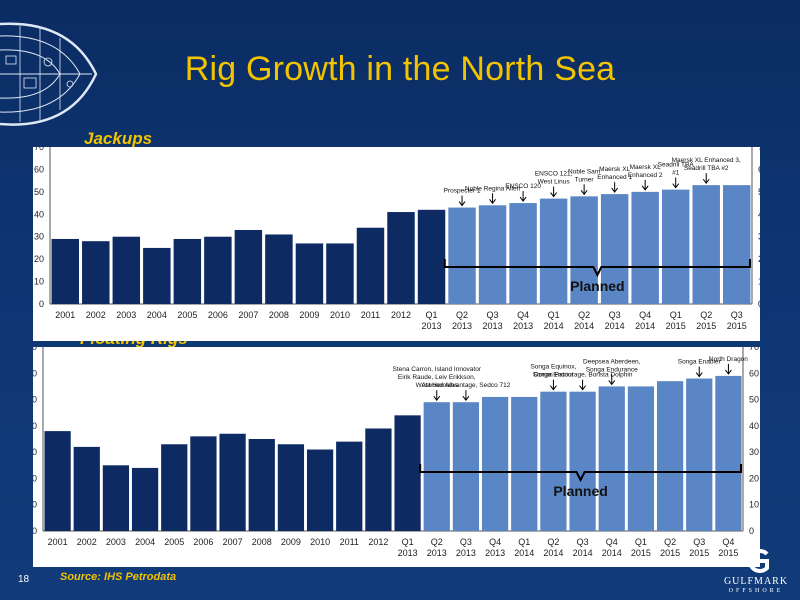 Image resolution: width=800 pixels, height=600 pixels. Describe the element at coordinates (554, 174) in the screenshot. I see `annotation-label: ENSCO 121,` at that location.